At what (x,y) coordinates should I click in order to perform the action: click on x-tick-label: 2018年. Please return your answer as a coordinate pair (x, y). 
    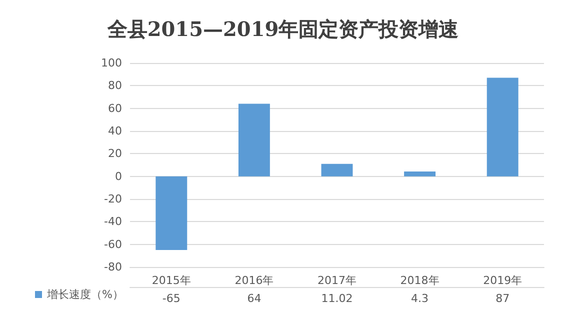
    Looking at the image, I should click on (420, 280).